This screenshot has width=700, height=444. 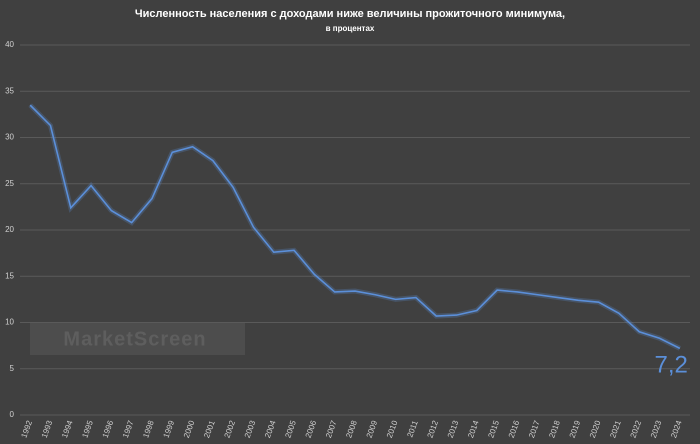 I want to click on y-tick-label: 15, so click(x=9, y=275).